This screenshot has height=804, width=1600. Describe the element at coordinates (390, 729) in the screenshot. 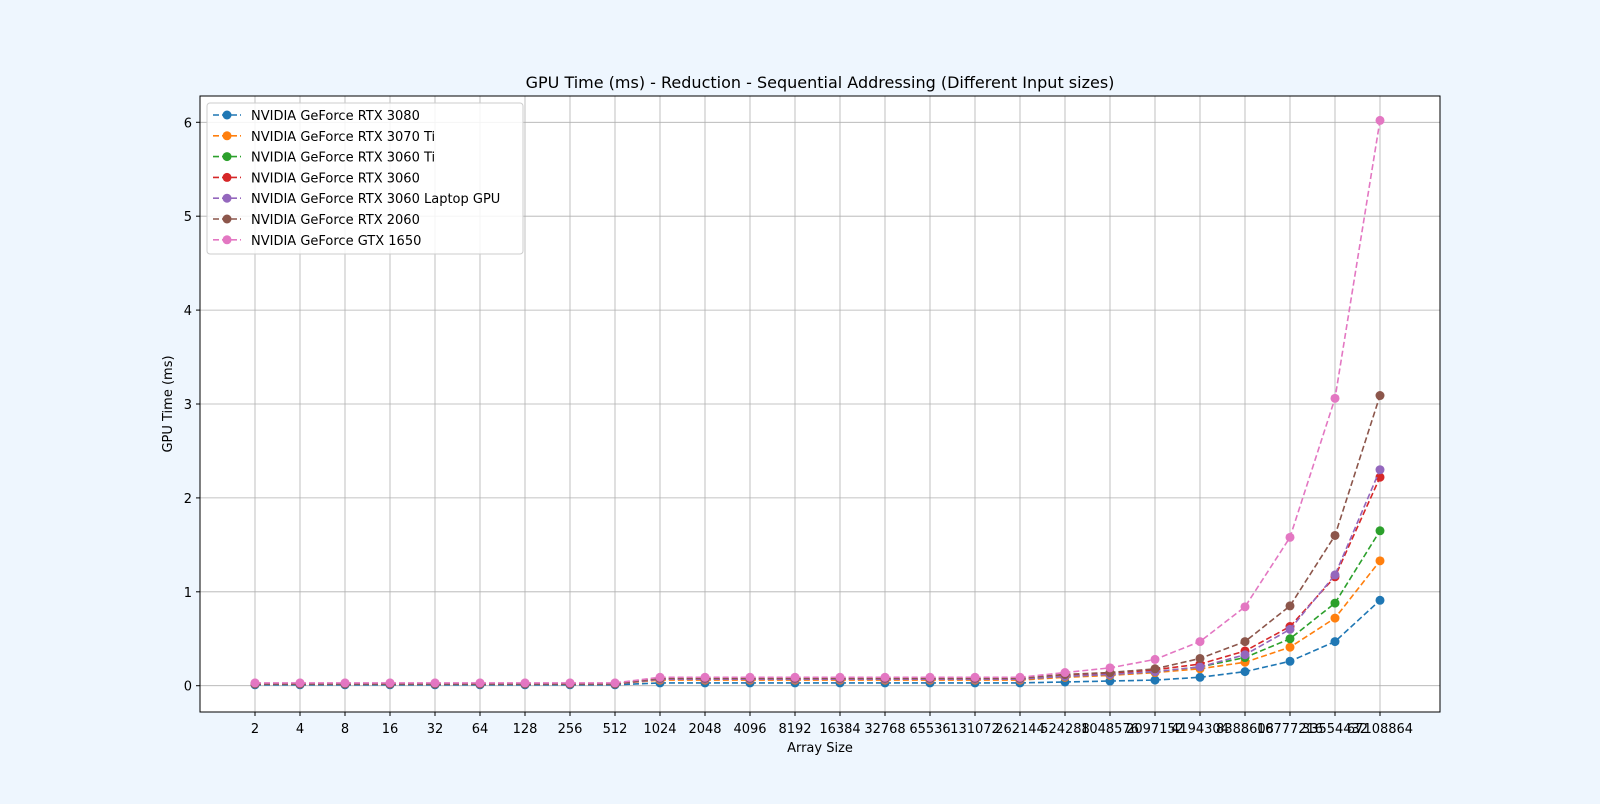

I see `x-tick-label: 16` at that location.